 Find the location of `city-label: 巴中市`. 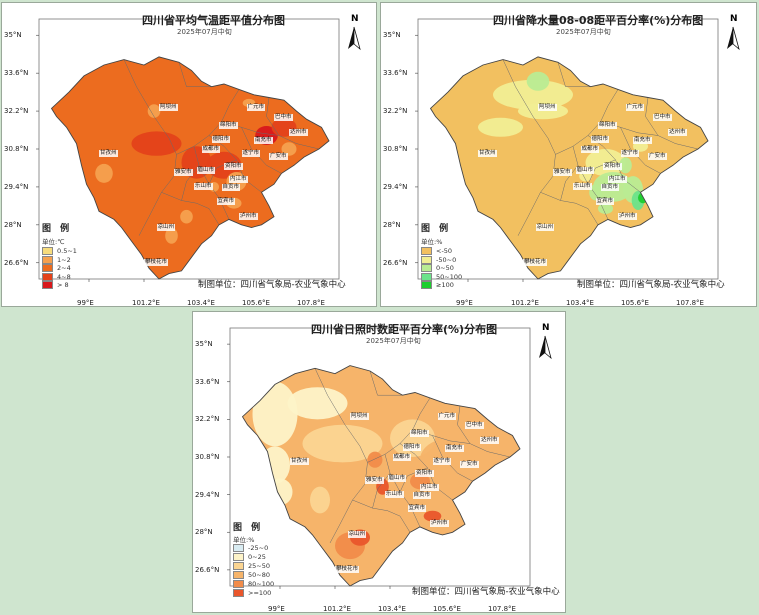

city-label: 巴中市 is located at coordinates (283, 117).